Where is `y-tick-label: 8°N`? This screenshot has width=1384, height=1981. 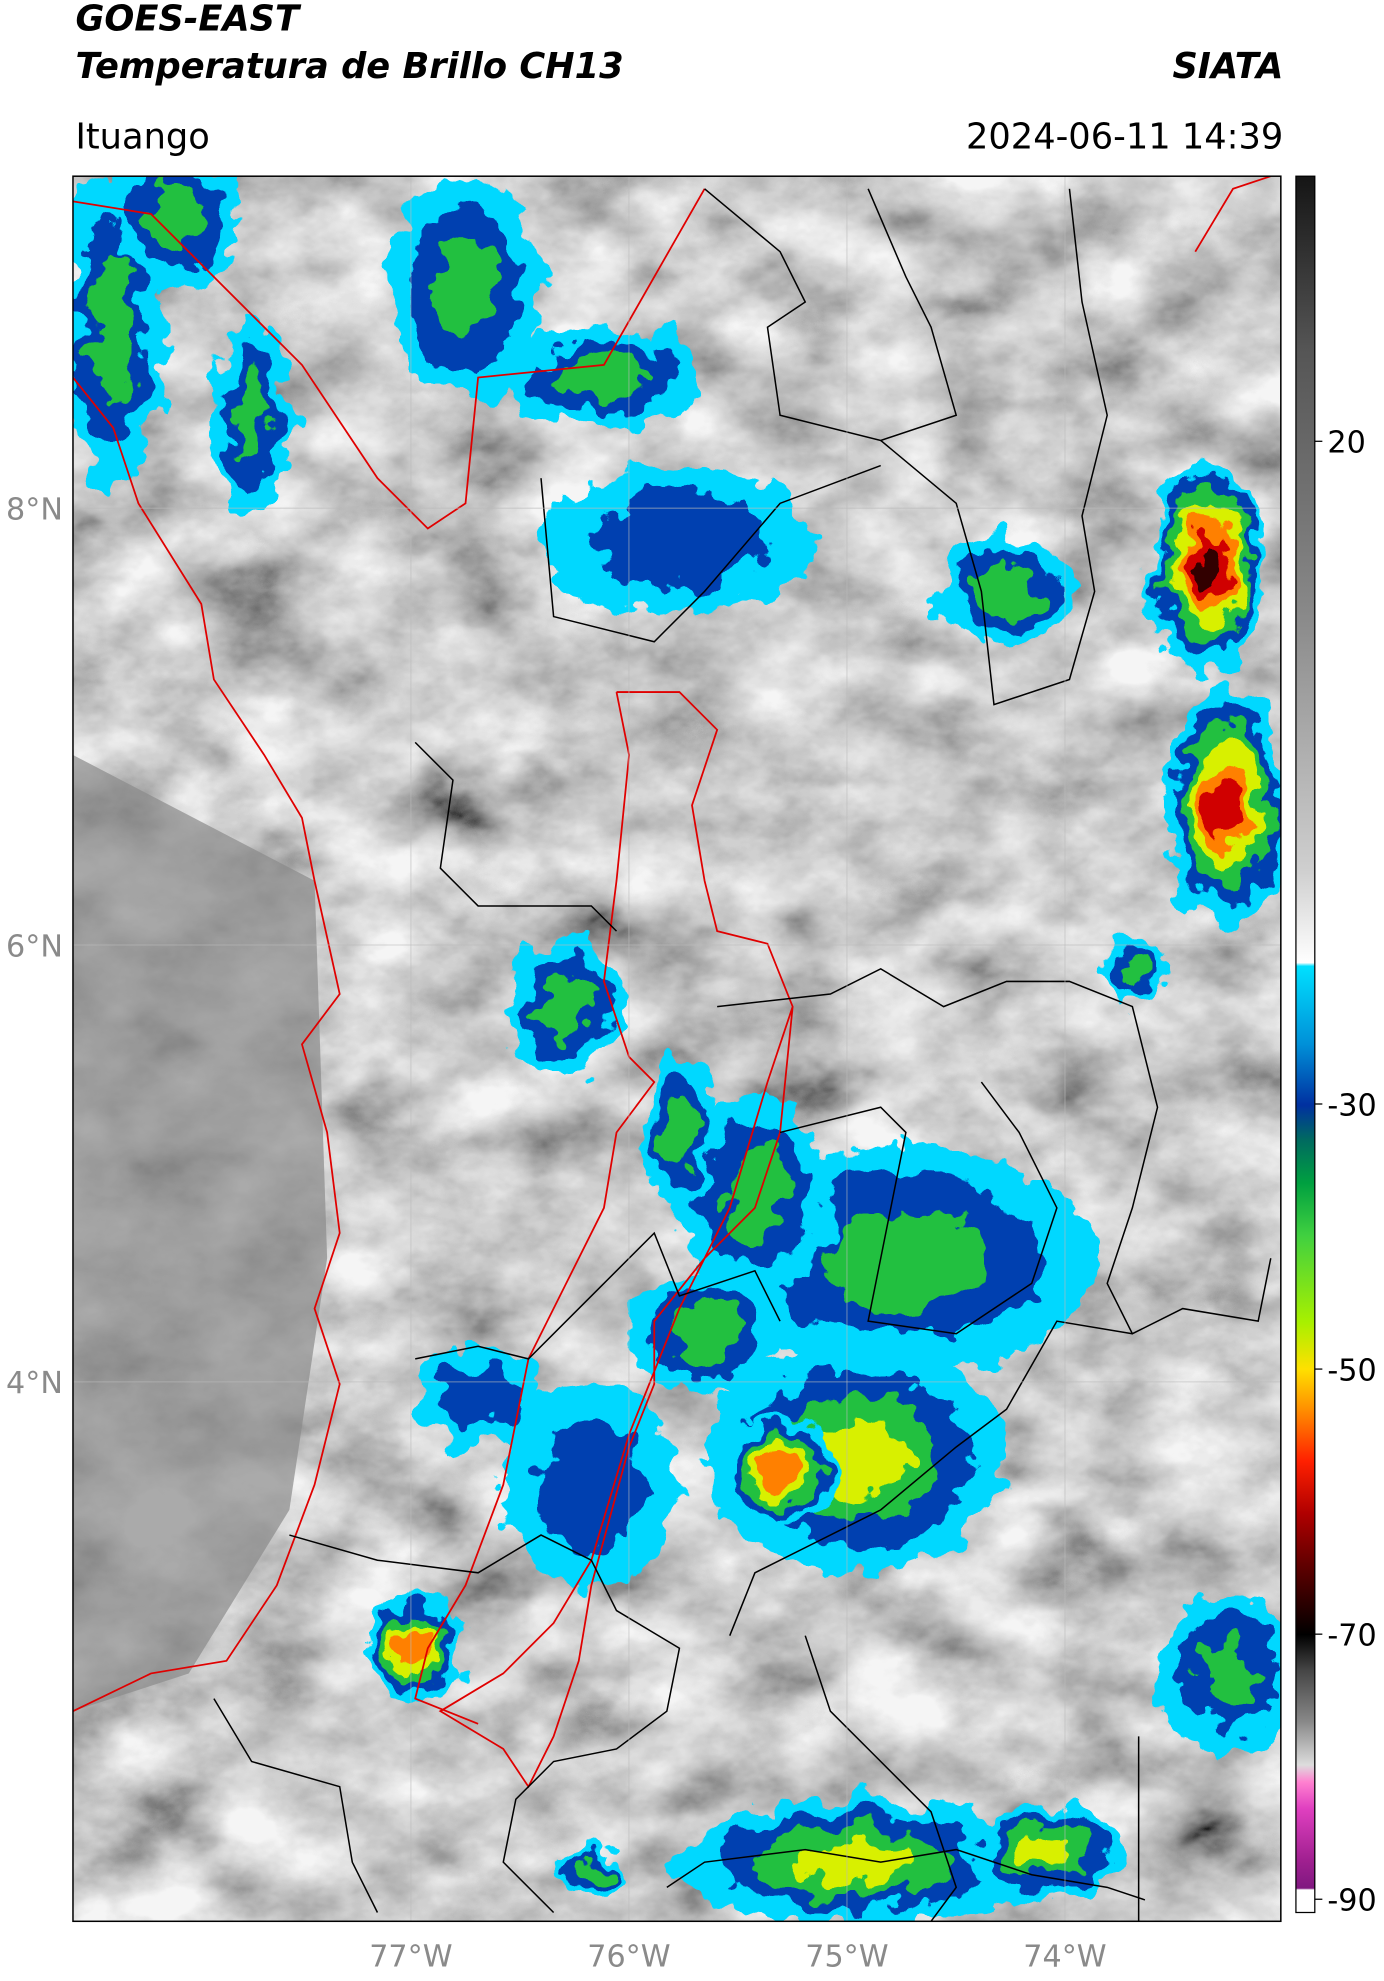 y-tick-label: 8°N is located at coordinates (34, 510).